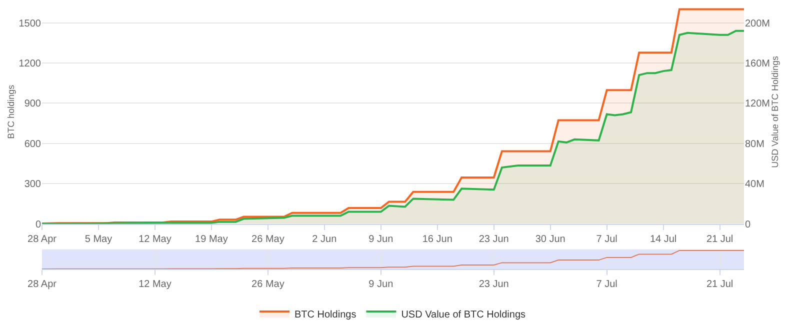 Image resolution: width=787 pixels, height=328 pixels. Describe the element at coordinates (98, 239) in the screenshot. I see `x-tick-label: 5 May` at that location.